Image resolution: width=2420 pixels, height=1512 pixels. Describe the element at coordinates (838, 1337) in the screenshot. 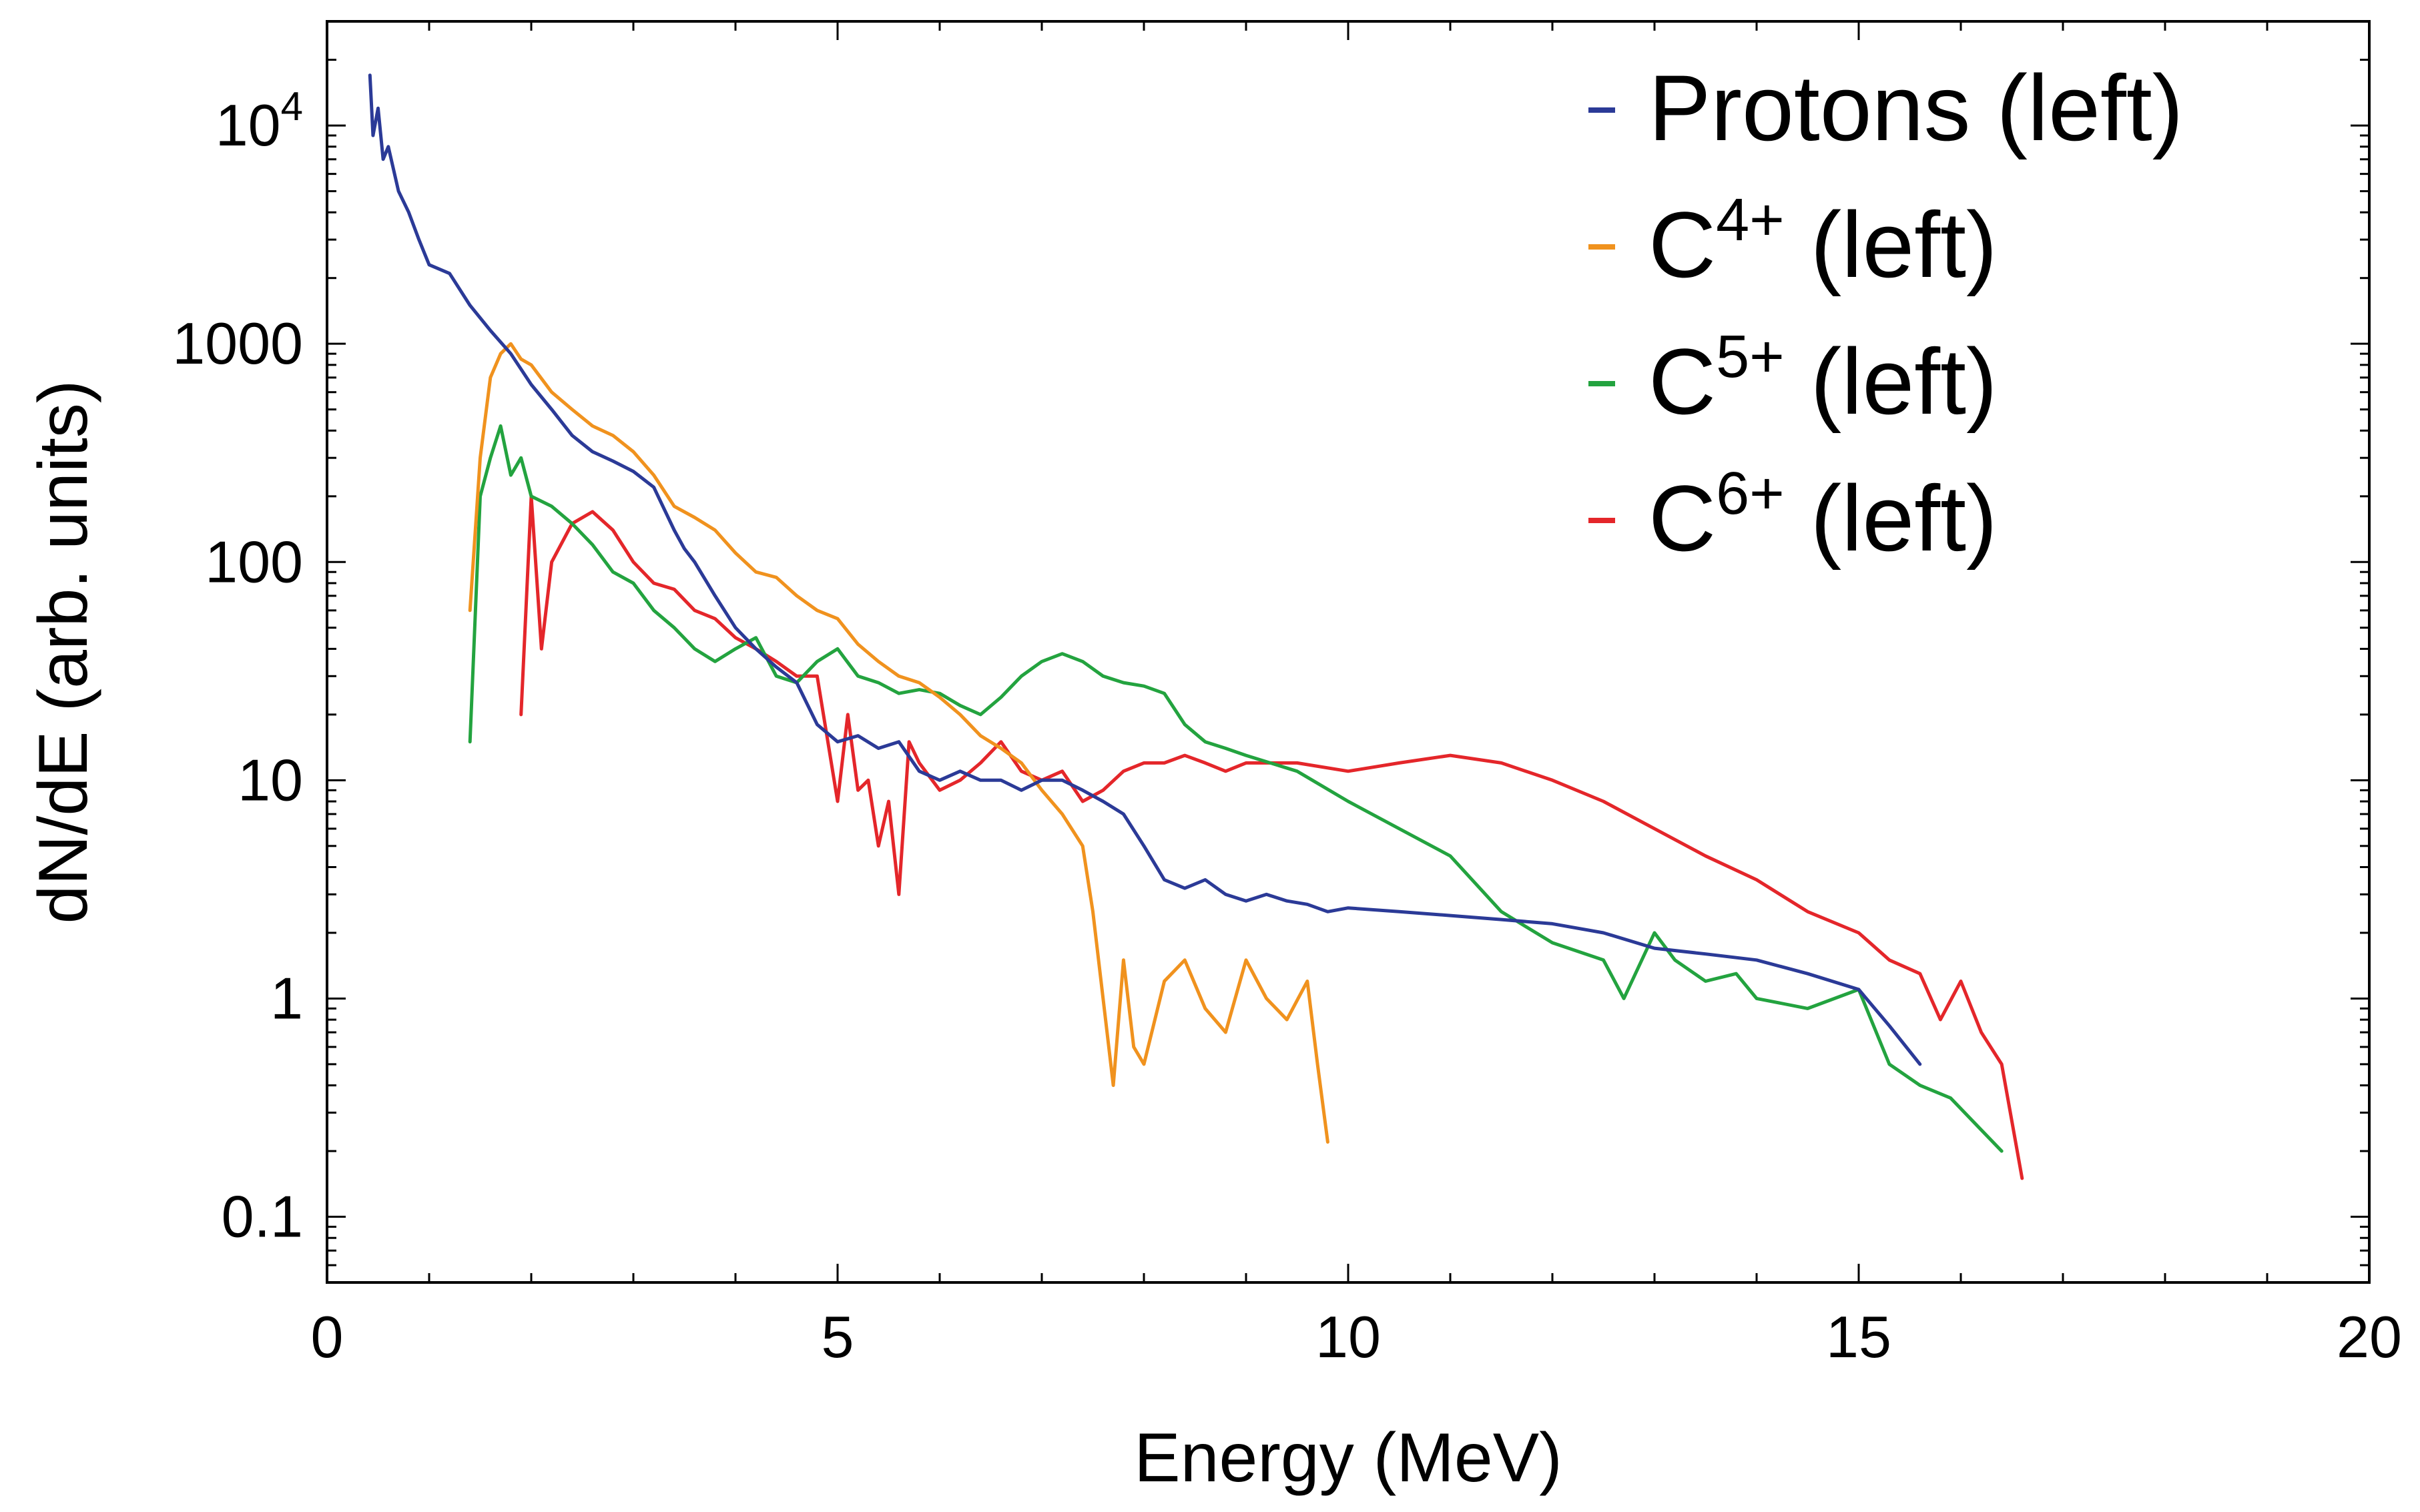

I see `x-tick-label: 5` at that location.